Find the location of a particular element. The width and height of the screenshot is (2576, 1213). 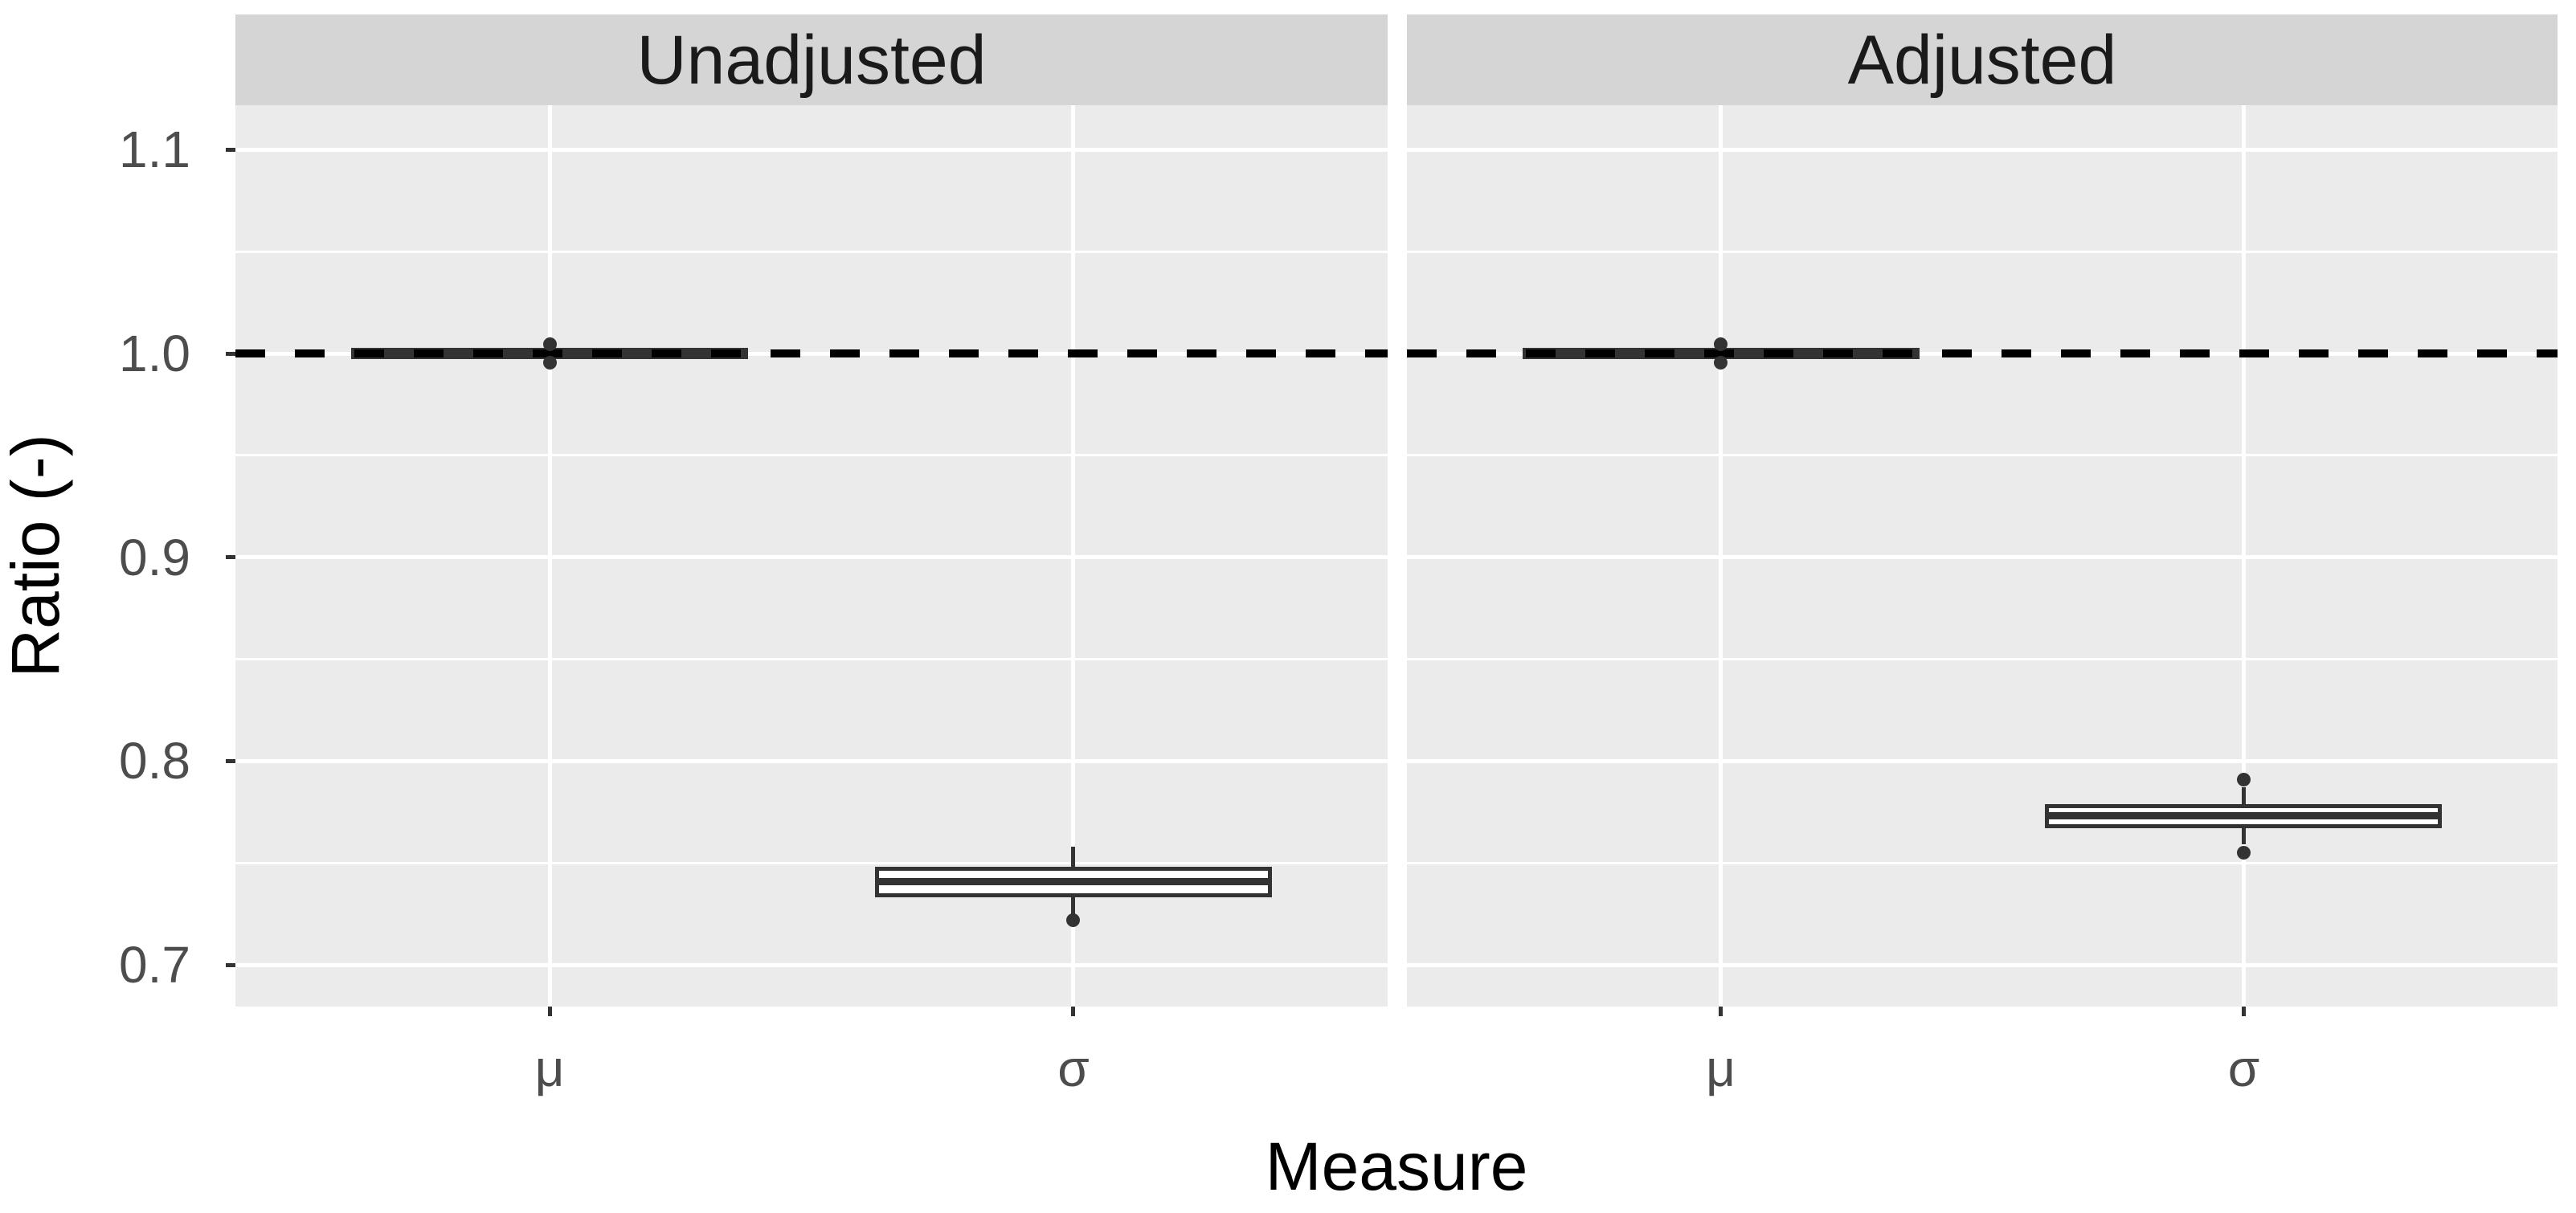

facet-strip-label: Unadjusted is located at coordinates (811, 60).